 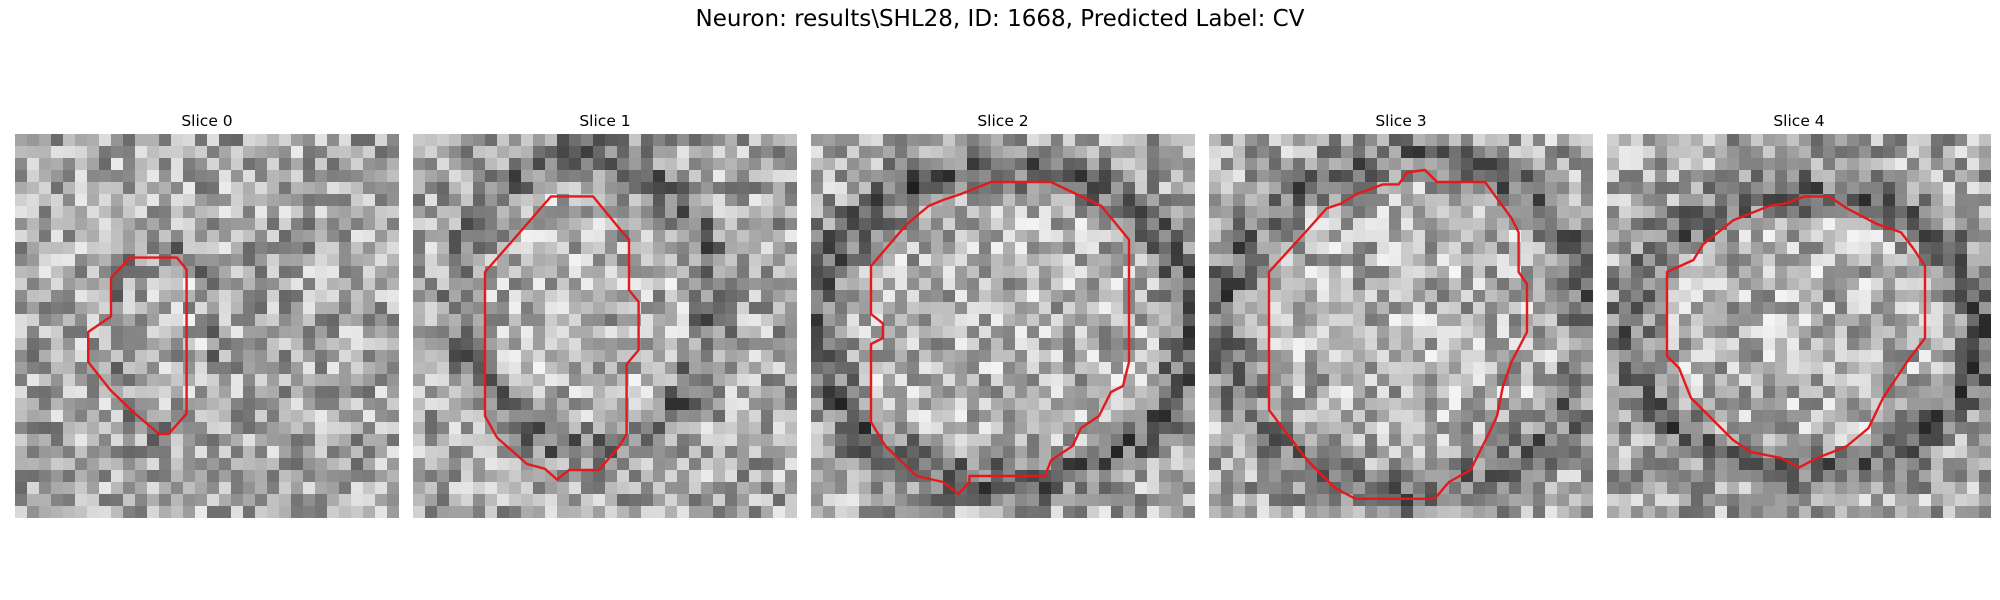 I want to click on slice-panel-1: Slice 1, so click(x=605, y=313).